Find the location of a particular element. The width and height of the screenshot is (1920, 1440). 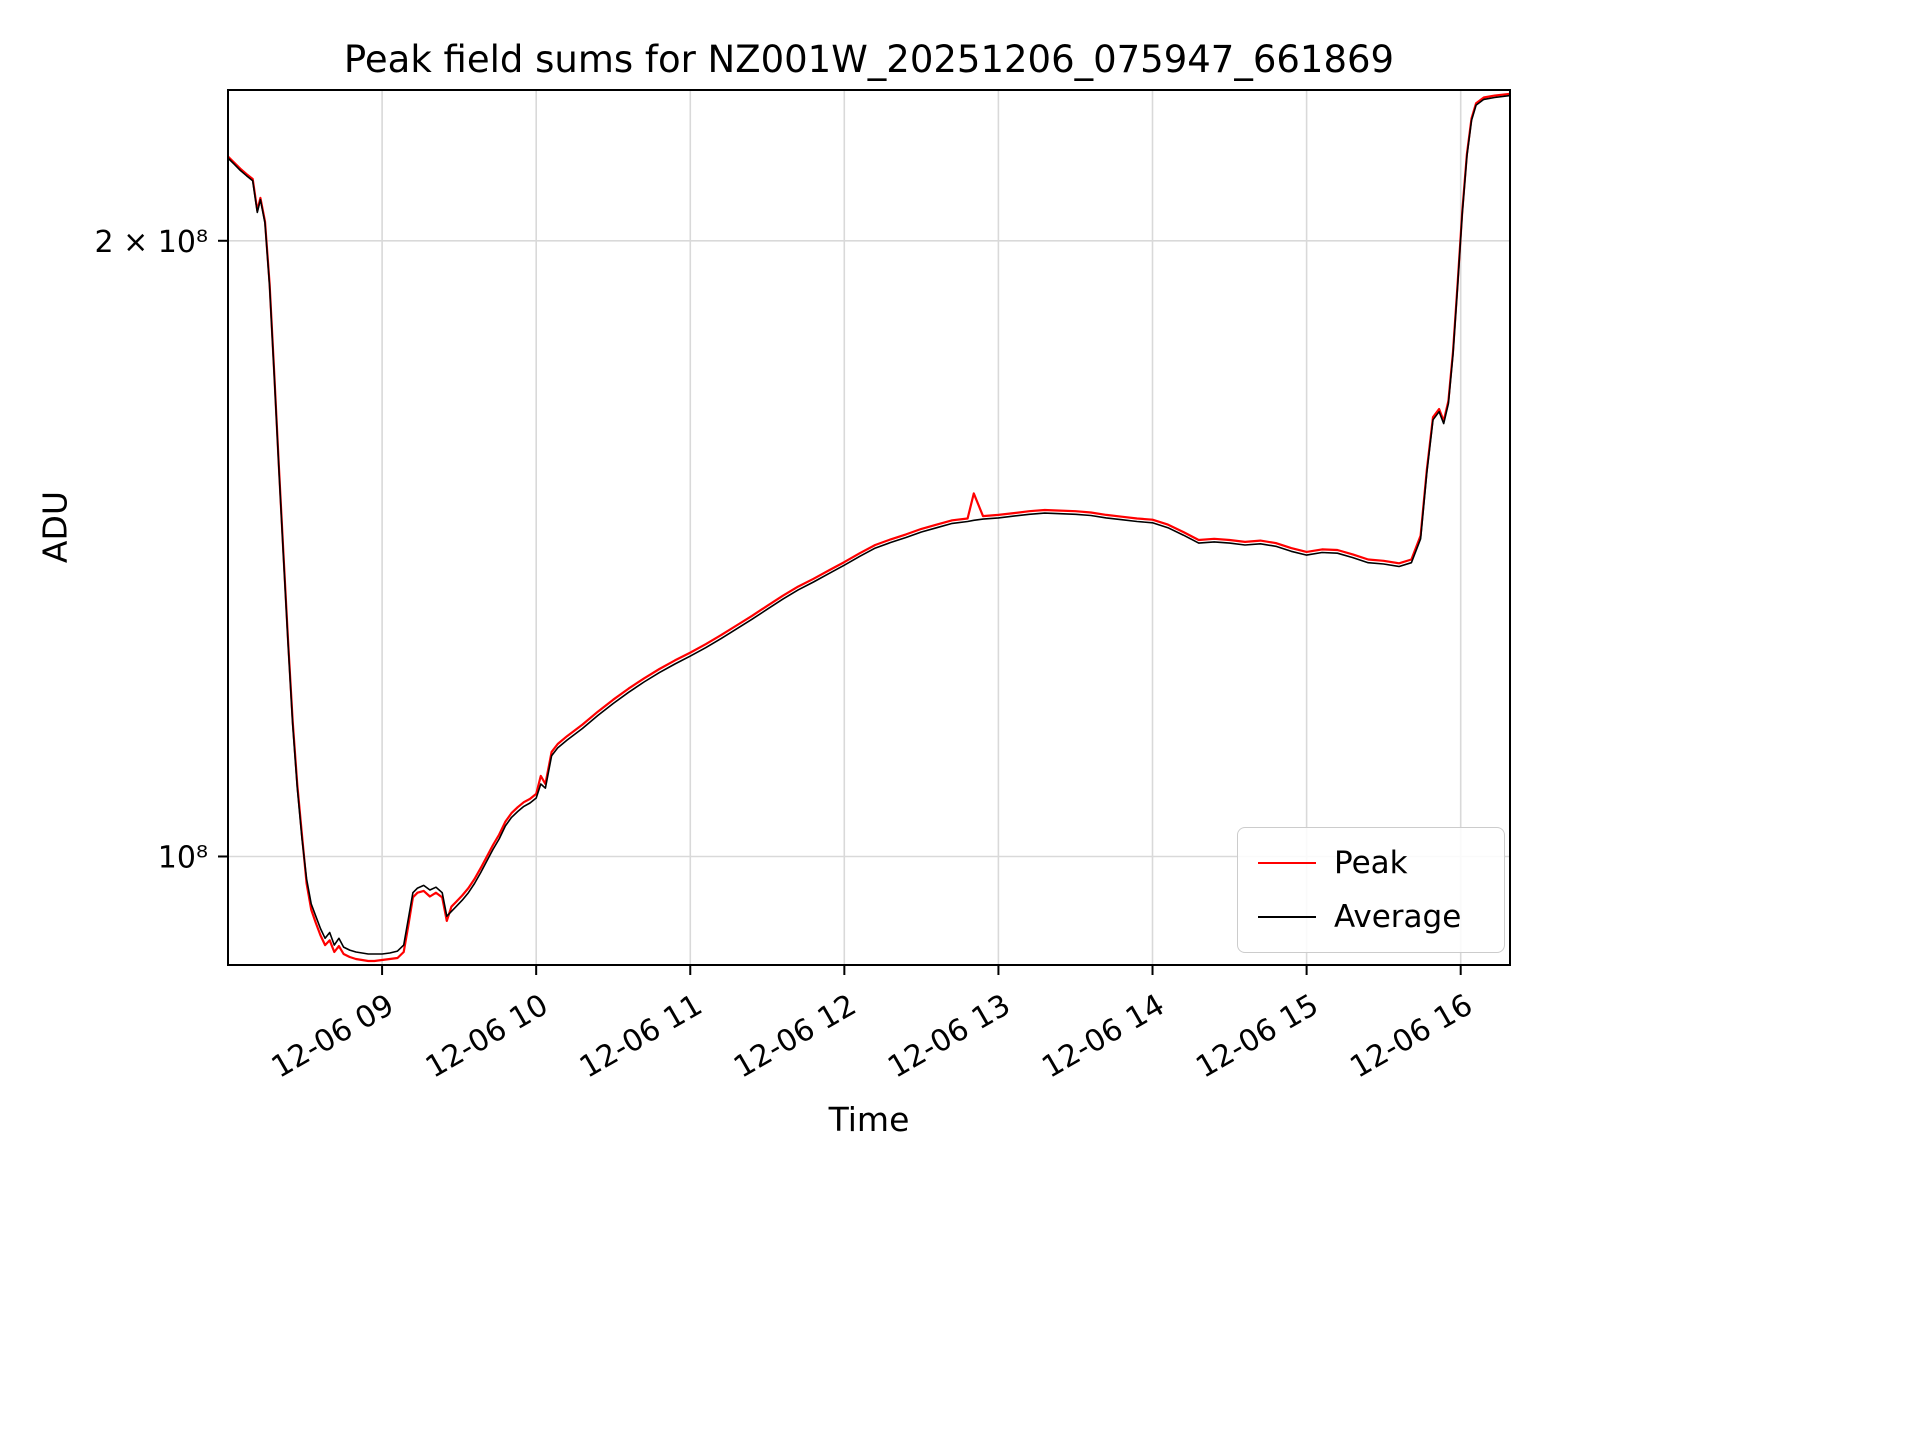

legend-label-average: Average is located at coordinates (1398, 917).